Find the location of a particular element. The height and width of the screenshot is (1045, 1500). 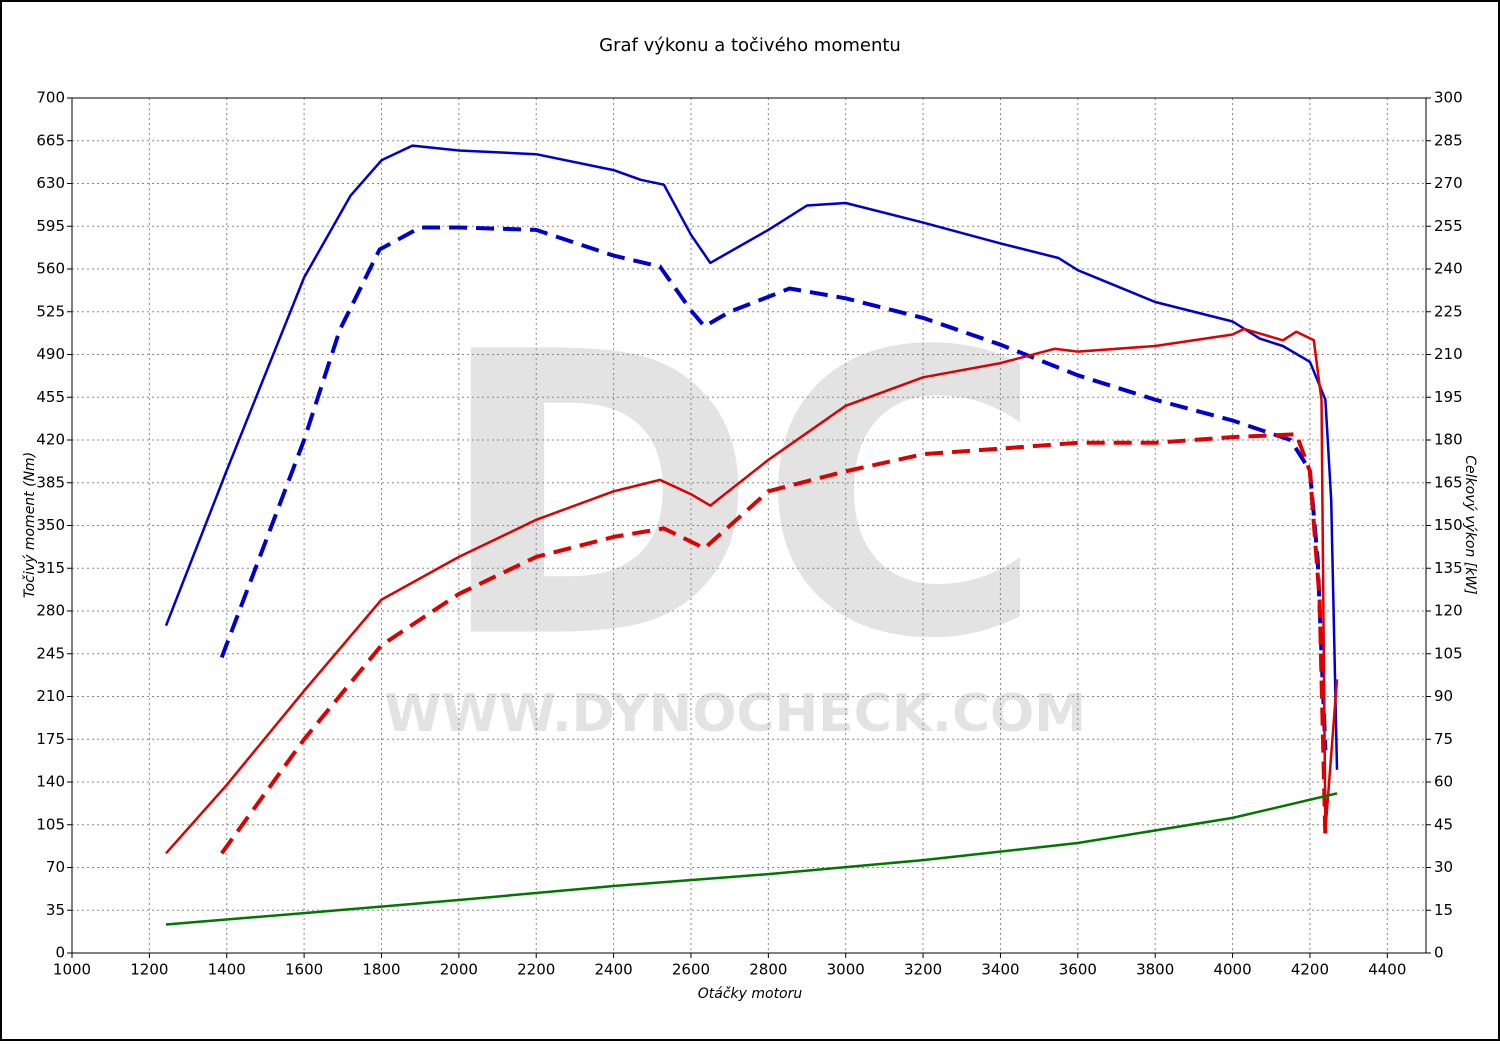

x-tick-label: 4400 is located at coordinates (1387, 970).